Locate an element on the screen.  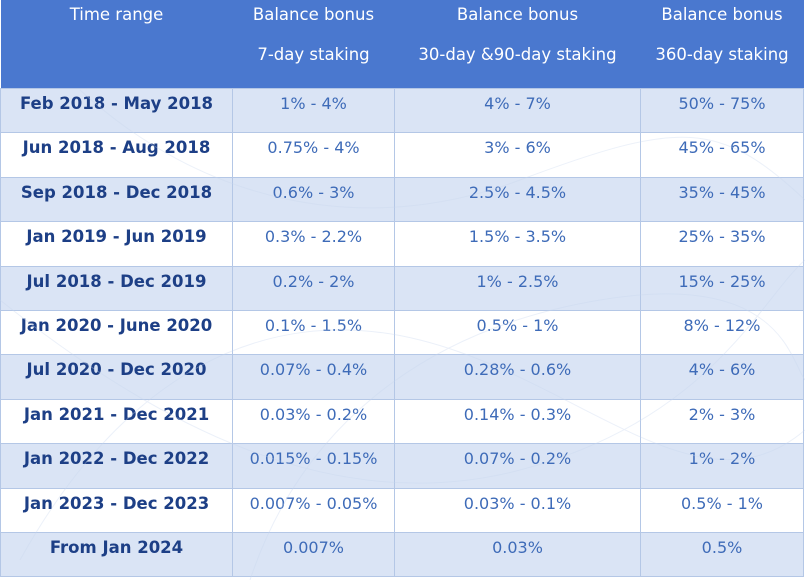
time-range-cell: Jan 2022 - Dec 2022 is located at coordinates (116, 466).